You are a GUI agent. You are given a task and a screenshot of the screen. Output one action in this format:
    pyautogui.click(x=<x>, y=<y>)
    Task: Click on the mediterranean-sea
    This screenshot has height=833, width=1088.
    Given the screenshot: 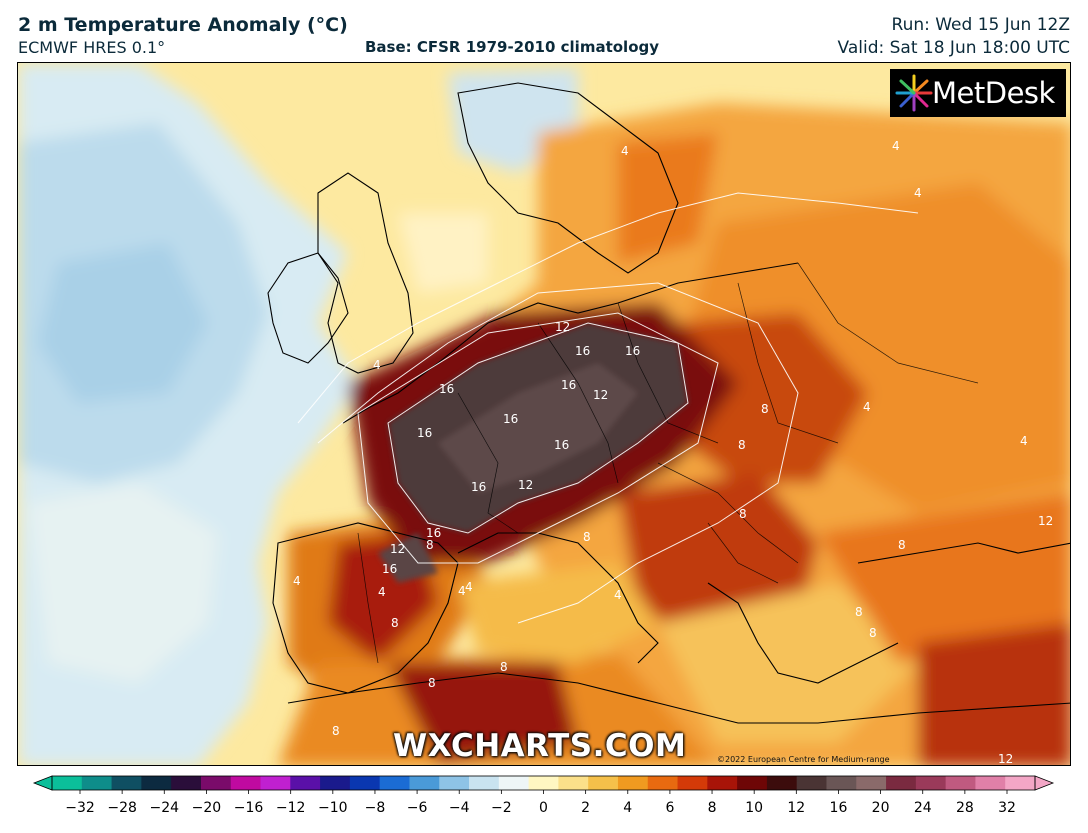 What is the action you would take?
    pyautogui.click(x=558, y=613)
    